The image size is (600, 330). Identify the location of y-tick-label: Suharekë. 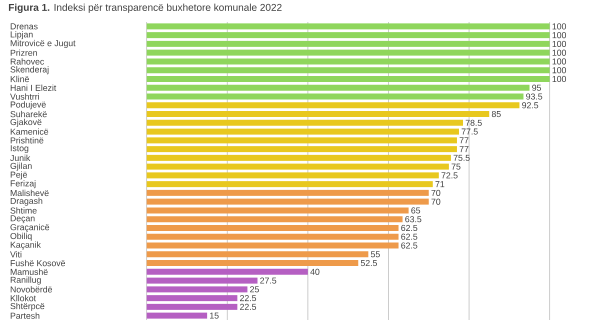
(28, 114).